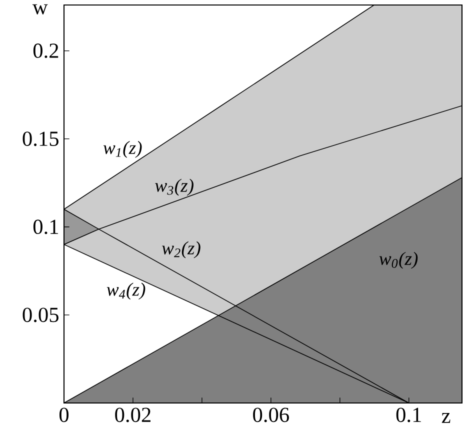  Describe the element at coordinates (45, 51) in the screenshot. I see `y-tick-label: 0.2` at that location.